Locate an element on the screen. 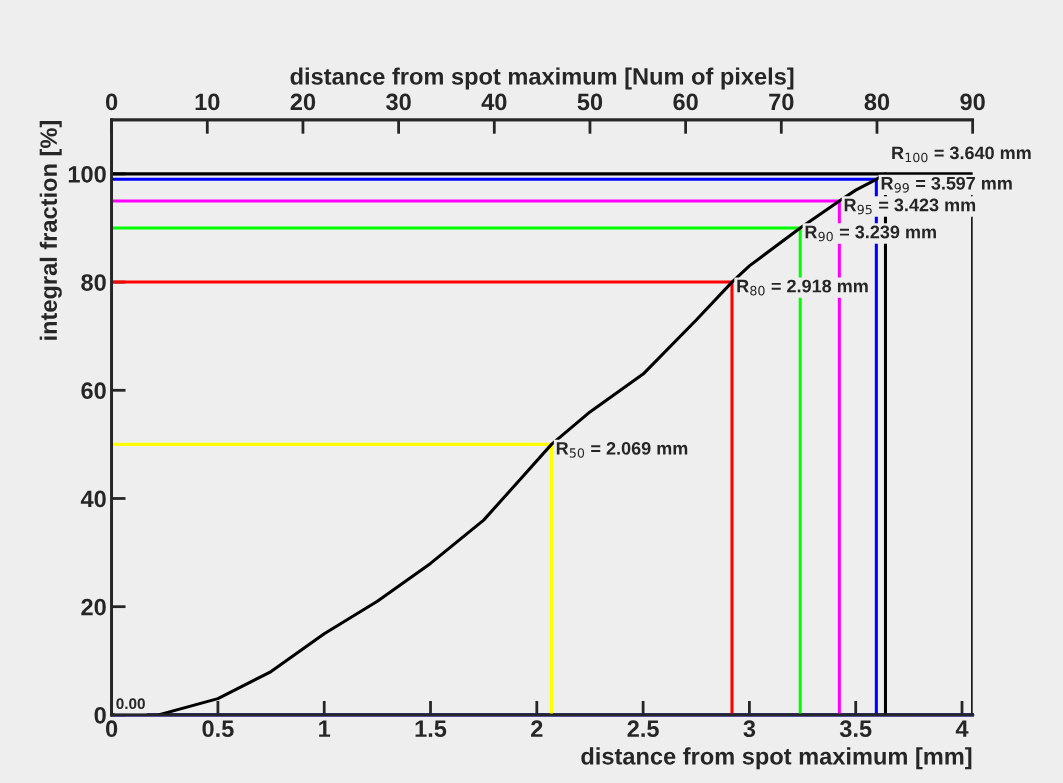  x2-tick-label: 60 is located at coordinates (685, 102).